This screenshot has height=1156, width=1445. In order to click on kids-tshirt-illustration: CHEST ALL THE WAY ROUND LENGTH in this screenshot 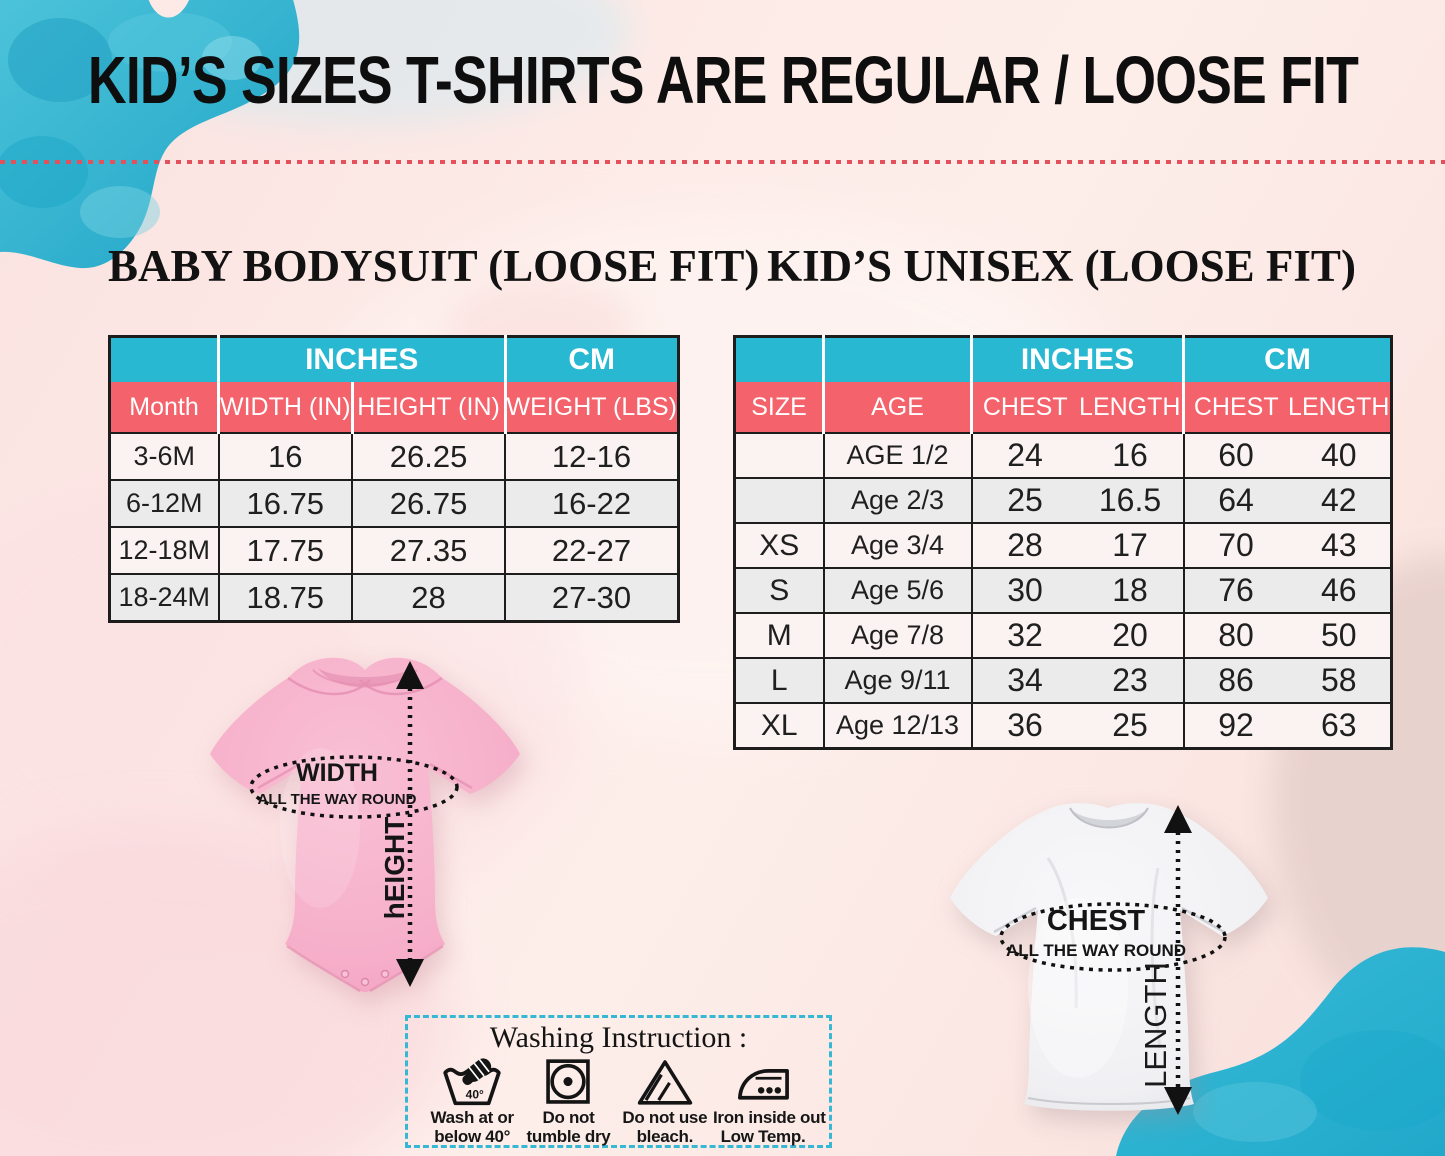, I will do `click(1109, 959)`.